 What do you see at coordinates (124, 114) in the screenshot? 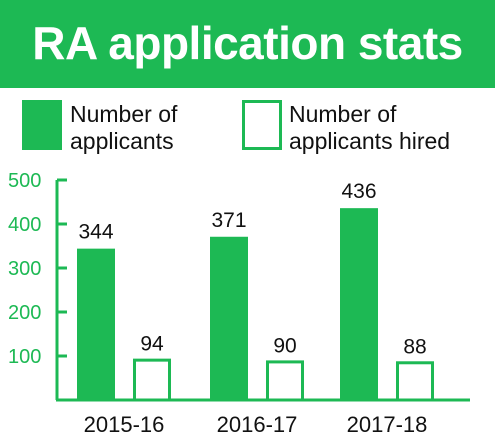
I see `legend-label-applicants-line1: Number of` at bounding box center [124, 114].